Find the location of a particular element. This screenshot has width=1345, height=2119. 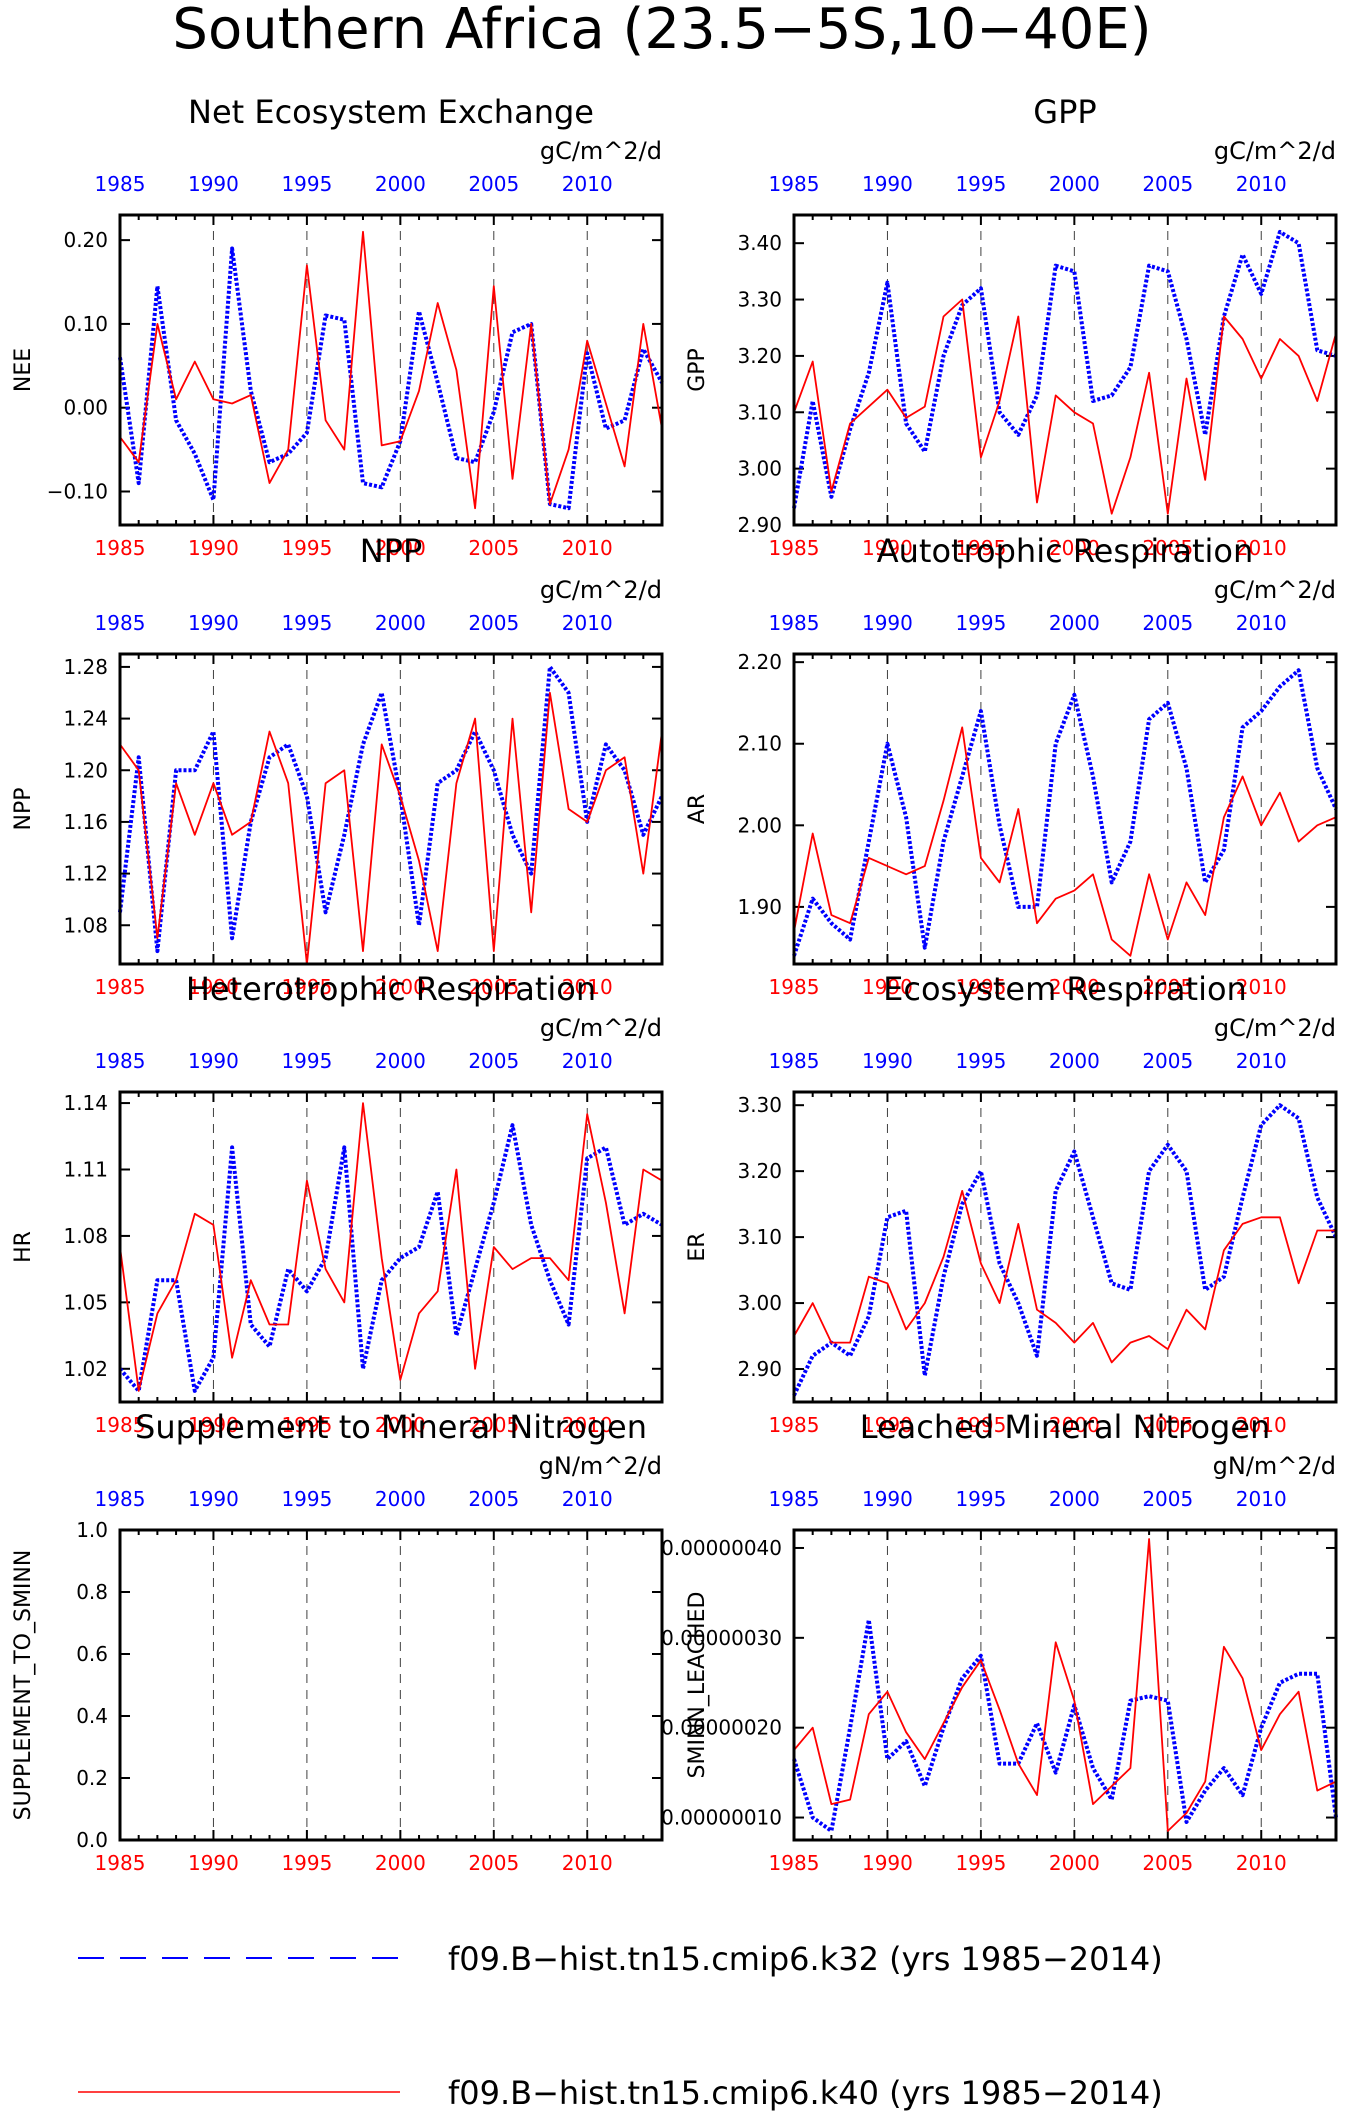

y-axis-label: HR is located at coordinates (23, 1247).